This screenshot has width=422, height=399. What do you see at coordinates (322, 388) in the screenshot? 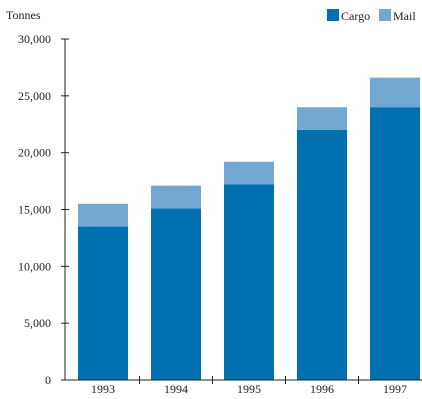
I see `x-tick-label: 1996` at bounding box center [322, 388].